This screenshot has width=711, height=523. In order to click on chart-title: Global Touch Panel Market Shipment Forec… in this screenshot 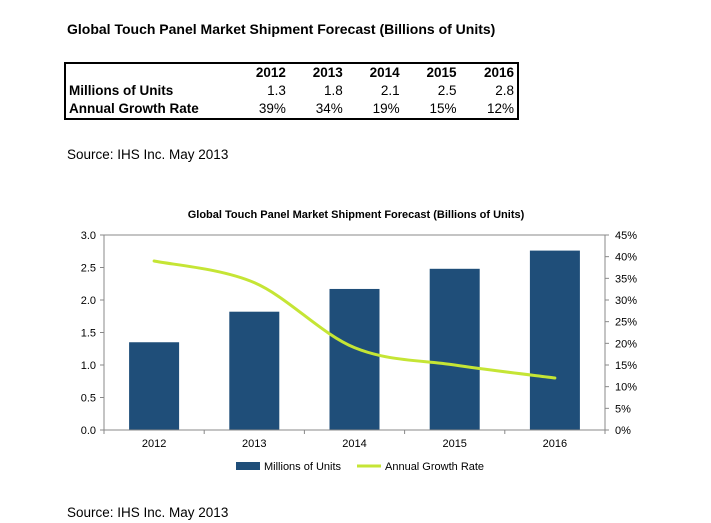, I will do `click(356, 215)`.